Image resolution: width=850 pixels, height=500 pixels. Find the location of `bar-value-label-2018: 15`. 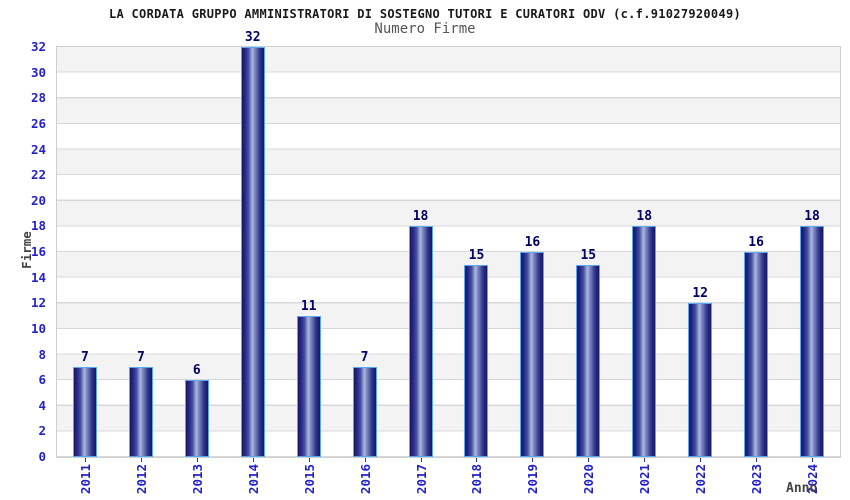

bar-value-label-2018: 15 is located at coordinates (476, 255).